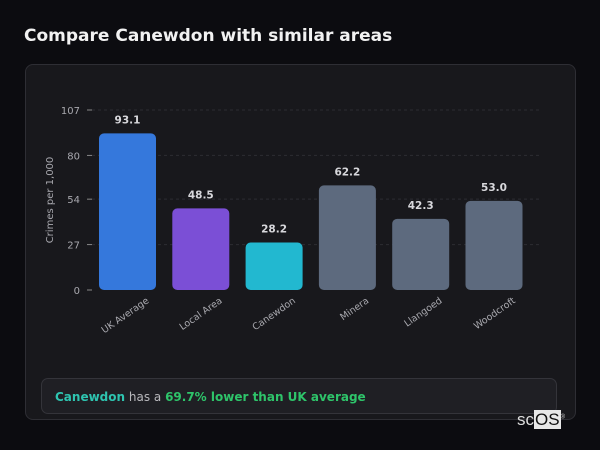 This screenshot has width=600, height=450. I want to click on y-tick-label: 107, so click(70, 111).